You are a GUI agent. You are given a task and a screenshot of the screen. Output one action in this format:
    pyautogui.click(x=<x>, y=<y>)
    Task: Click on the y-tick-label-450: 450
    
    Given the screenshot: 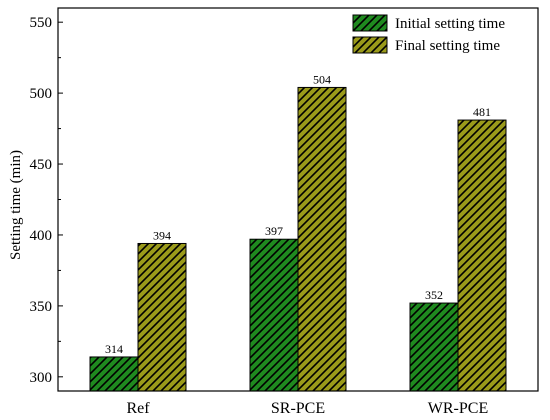 What is the action you would take?
    pyautogui.click(x=41, y=165)
    